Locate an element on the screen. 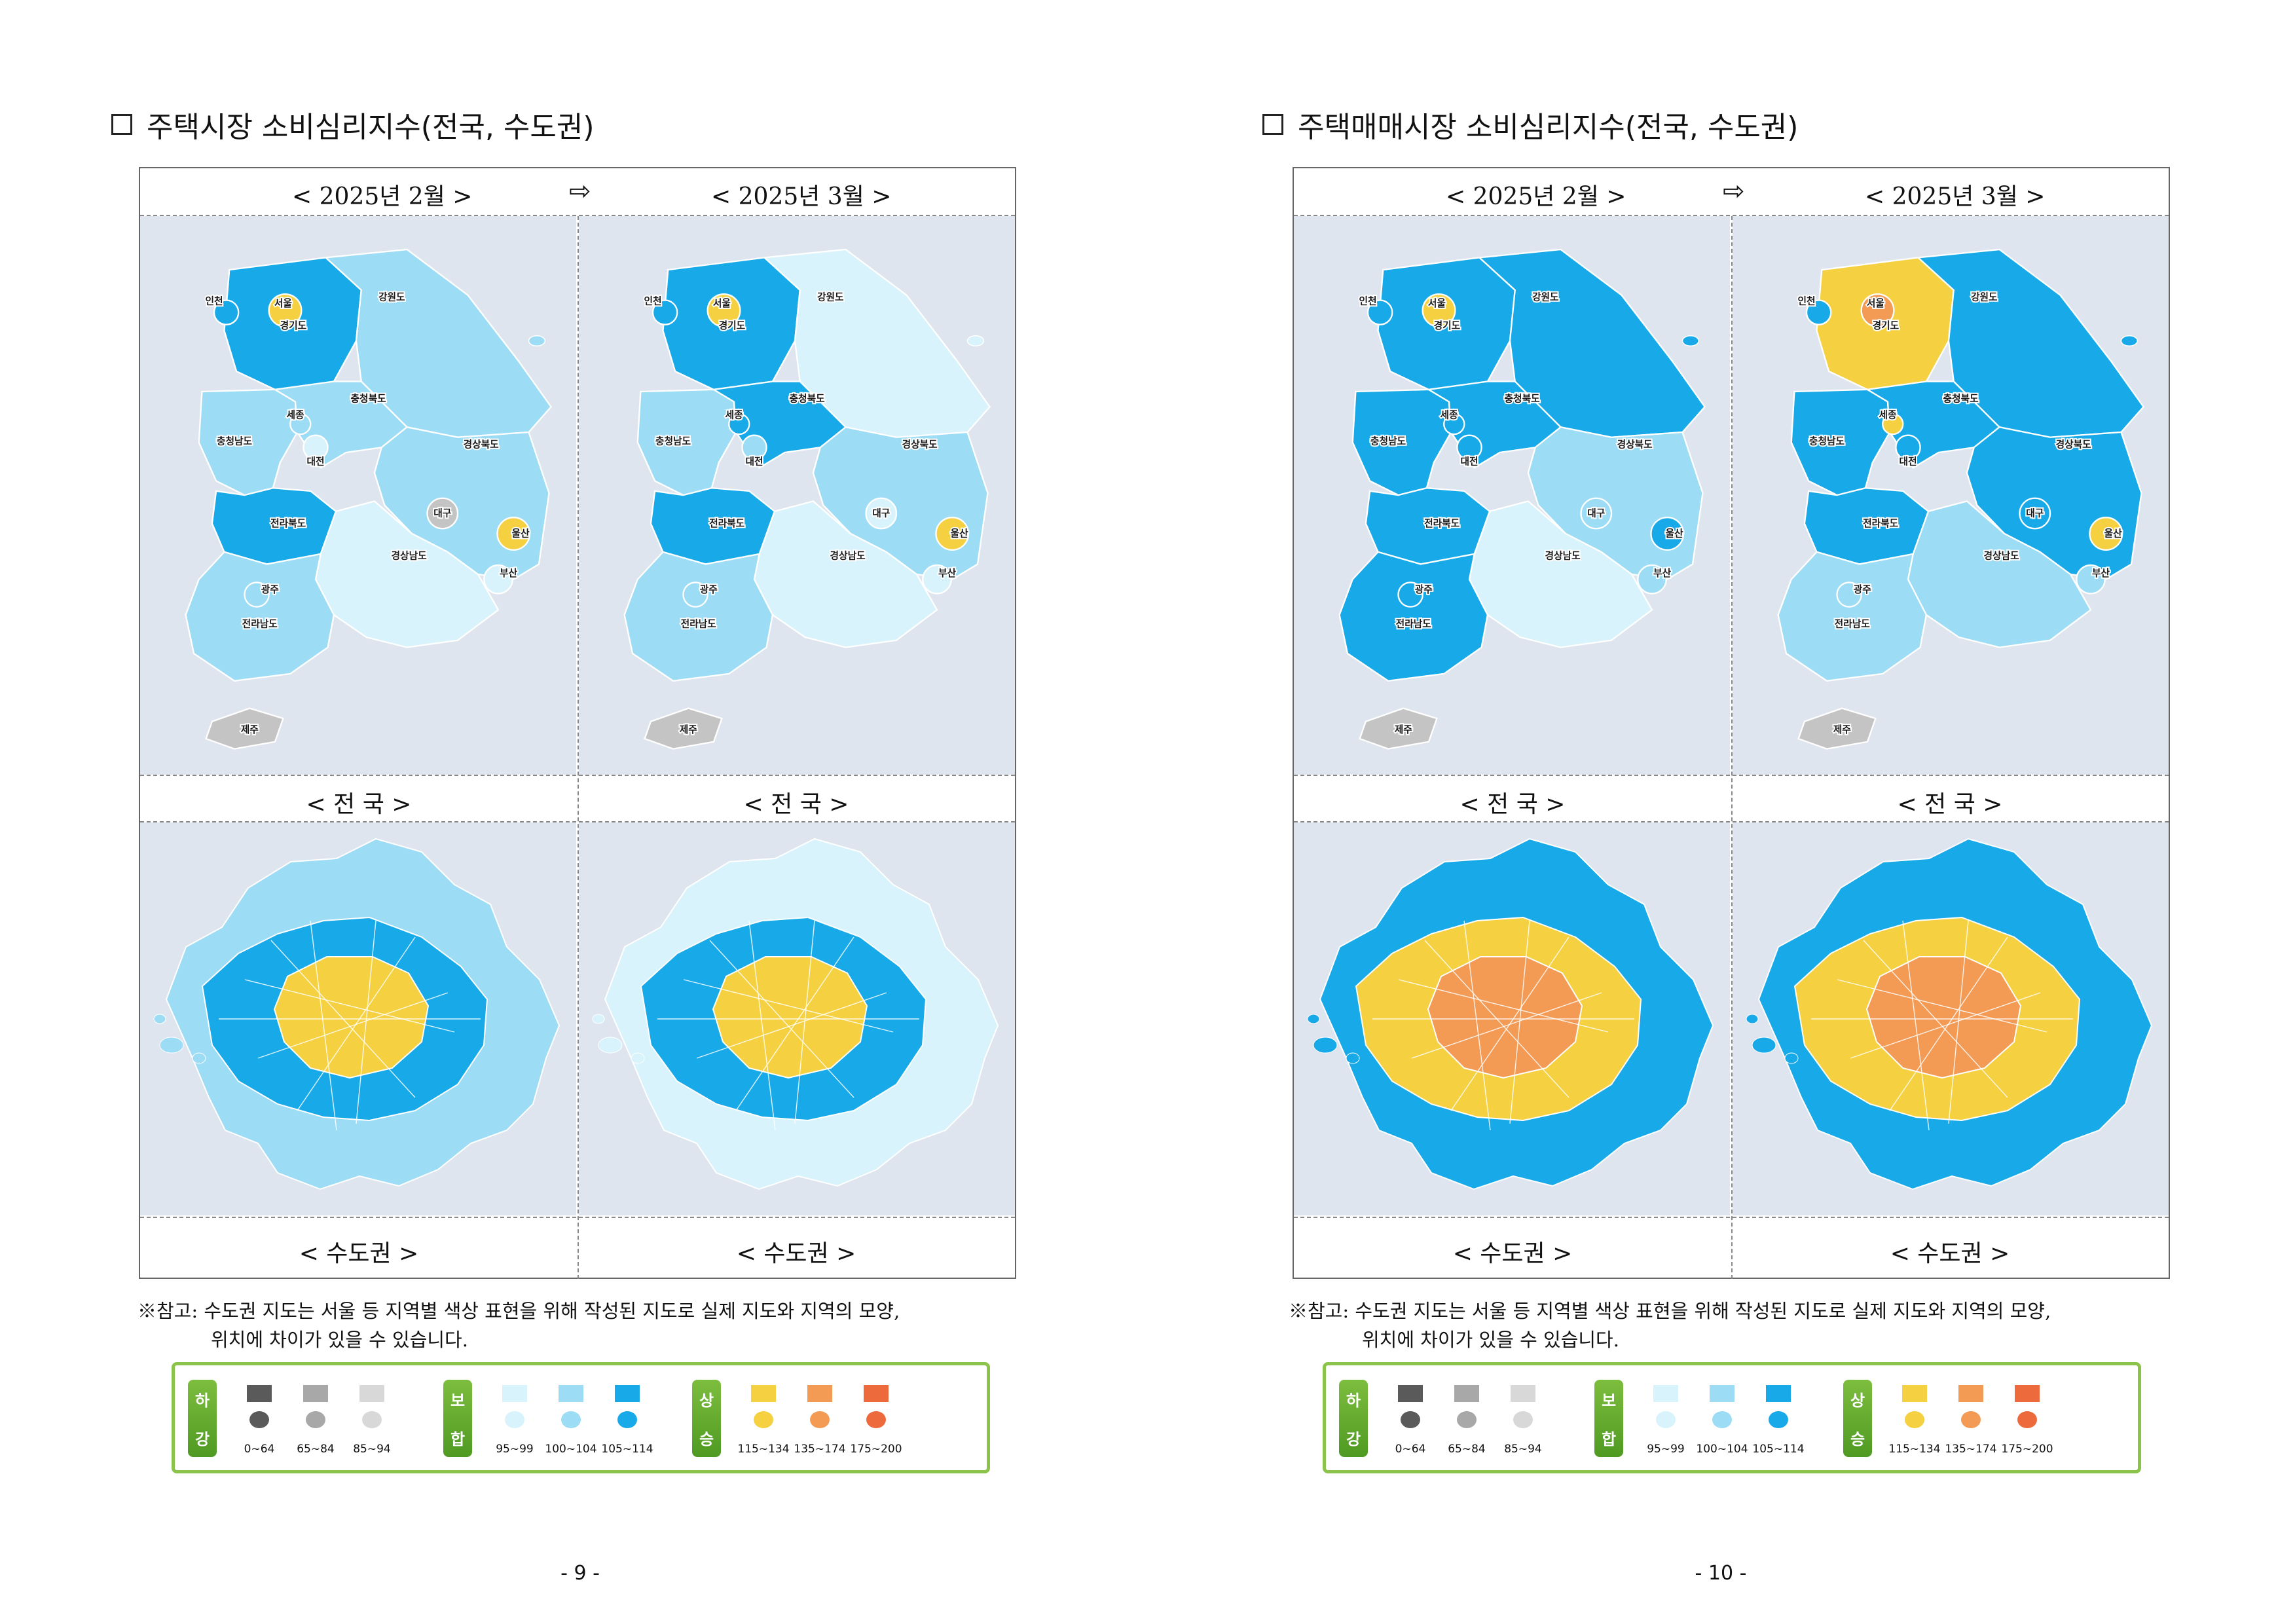 Image resolution: width=2295 pixels, height=1624 pixels. section-title-text: 주택매매시장 소비심리지수(전국, 수도권) is located at coordinates (1548, 127).